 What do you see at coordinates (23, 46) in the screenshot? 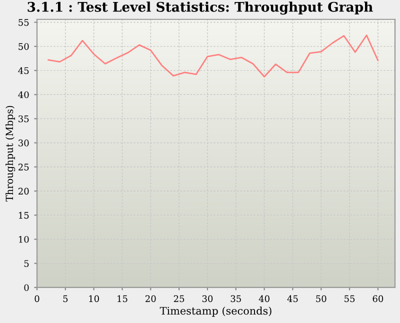
I see `y-tick-label: 50` at bounding box center [23, 46].